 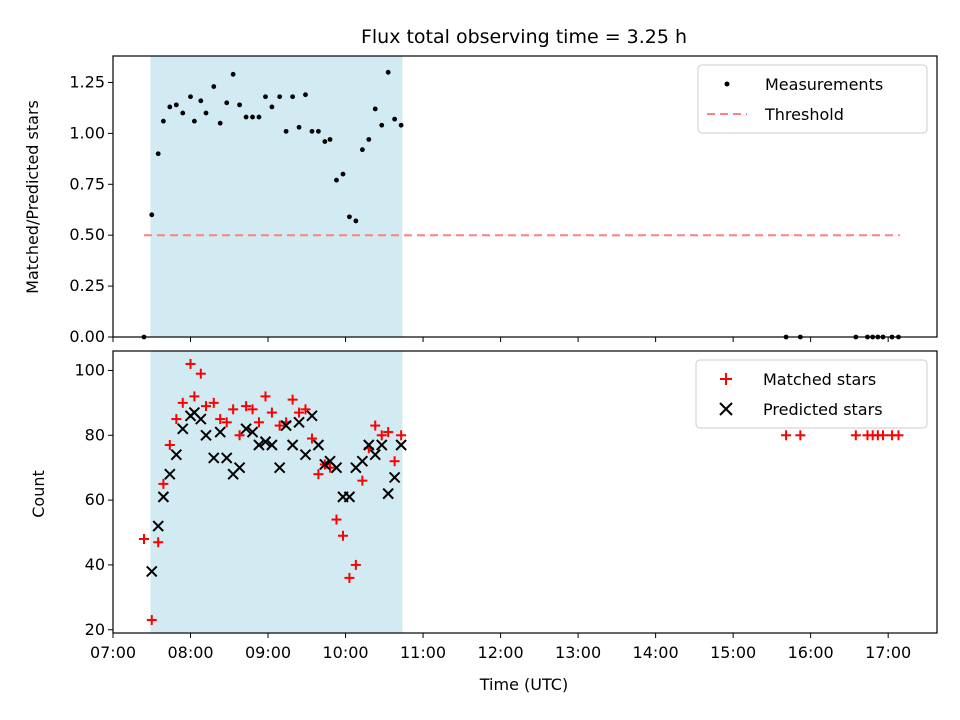 What do you see at coordinates (87, 285) in the screenshot?
I see `top-y-tick-label: 0.25` at bounding box center [87, 285].